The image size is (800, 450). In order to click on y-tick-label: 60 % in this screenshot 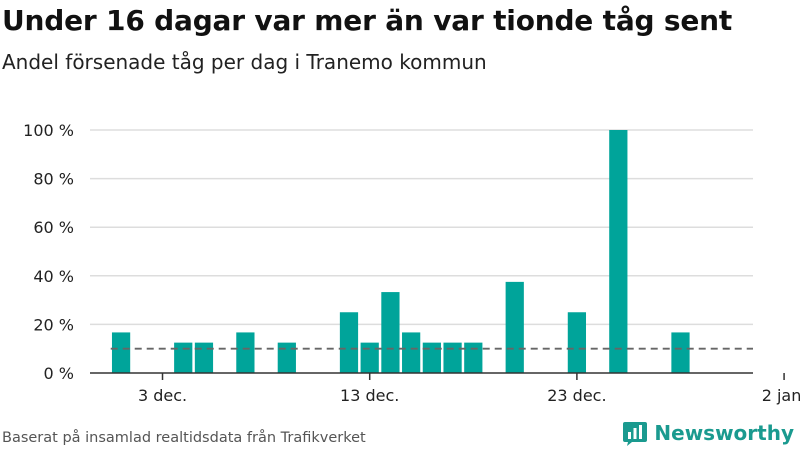, I will do `click(53, 227)`.